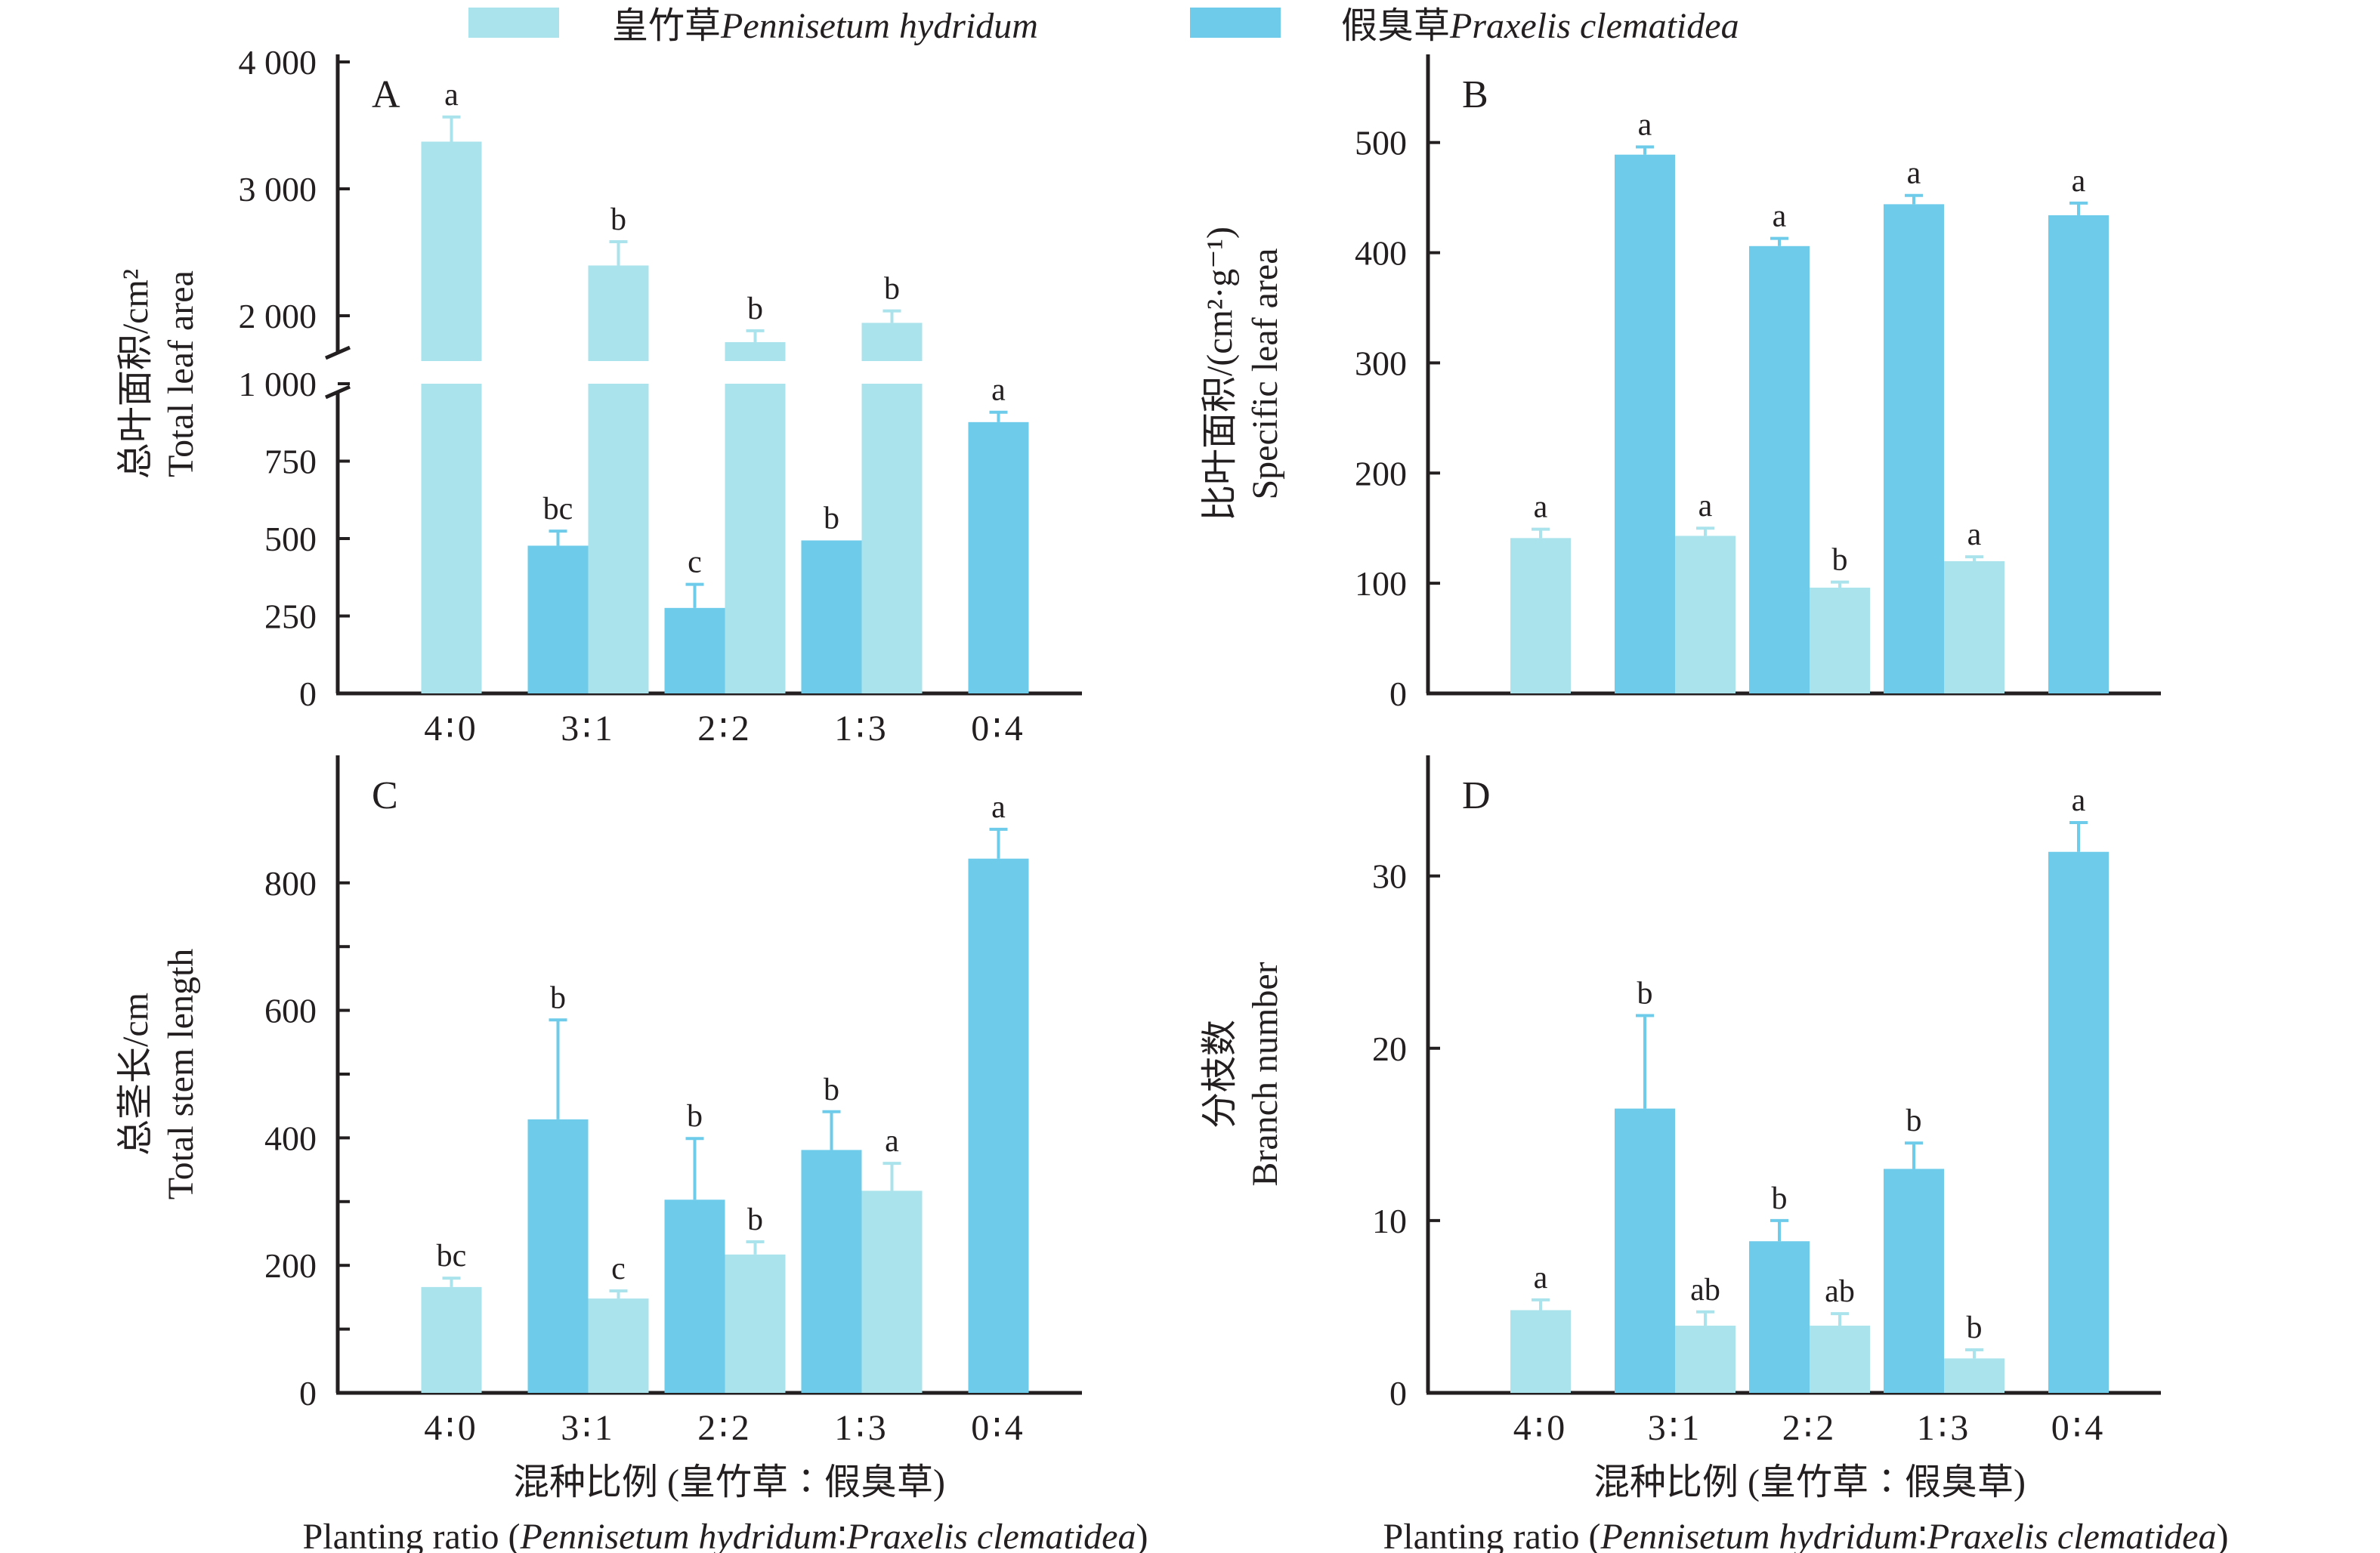  I want to click on y-axis-title-cn: 总叶面积/cm², so click(136, 374).